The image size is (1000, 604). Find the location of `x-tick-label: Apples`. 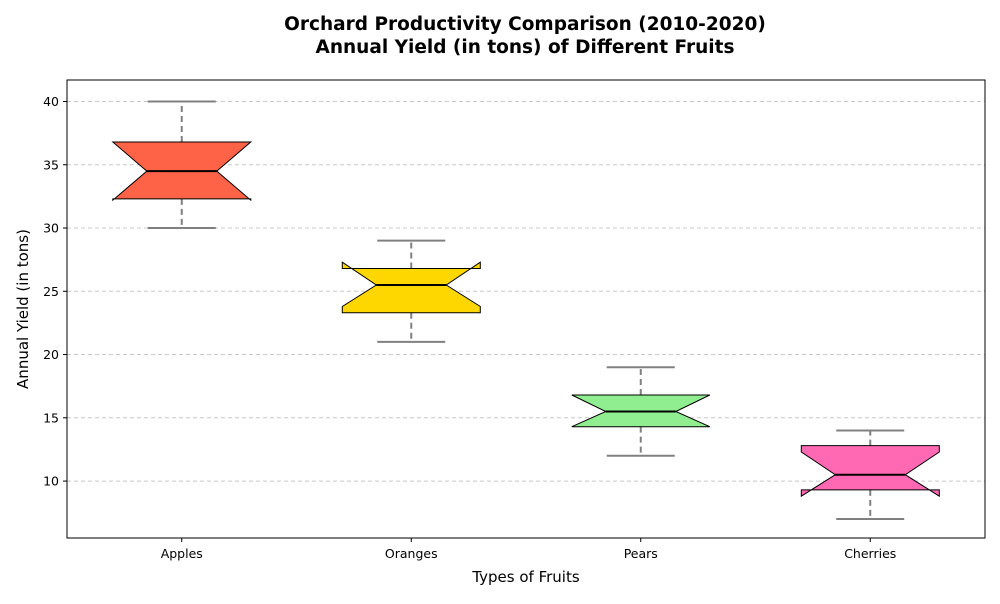

x-tick-label: Apples is located at coordinates (182, 553).